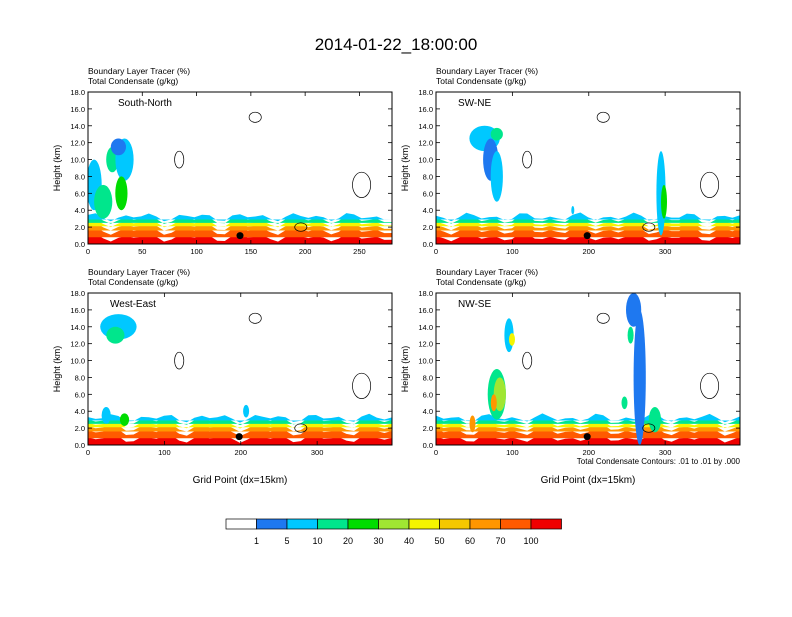 This screenshot has height=617, width=792. Describe the element at coordinates (439, 541) in the screenshot. I see `colorbar-label: 50` at that location.